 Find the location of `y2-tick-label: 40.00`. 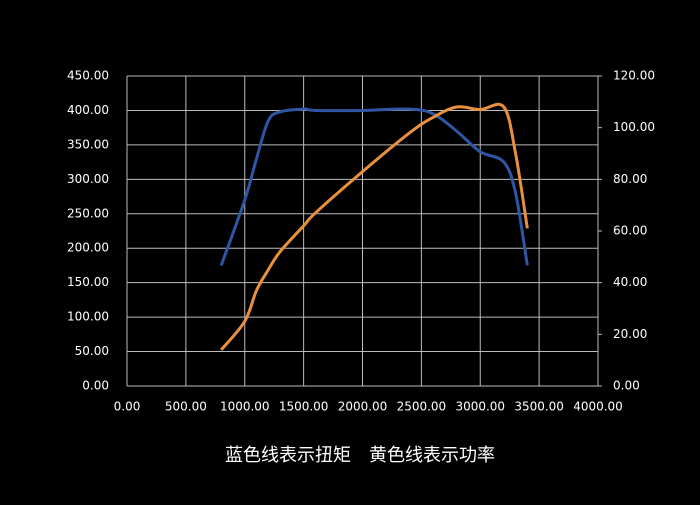

y2-tick-label: 40.00 is located at coordinates (630, 282).